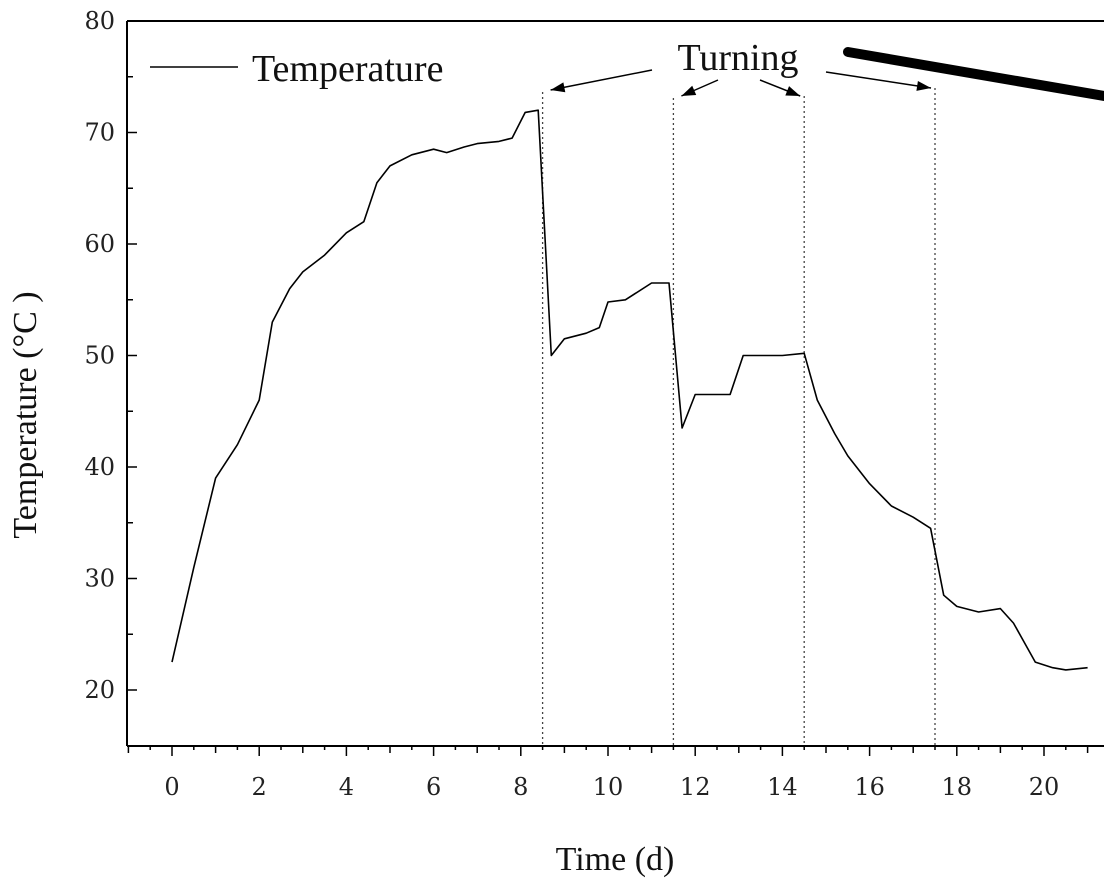  What do you see at coordinates (347, 69) in the screenshot?
I see `legend-label-temperature: Temperature` at bounding box center [347, 69].